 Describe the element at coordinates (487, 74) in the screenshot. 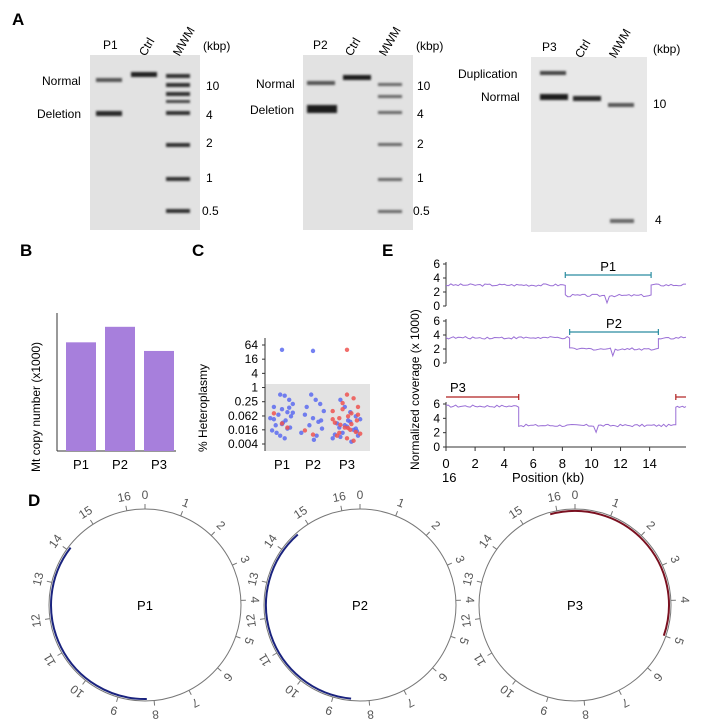

I see `gel-3-label-duplication: Duplication` at that location.